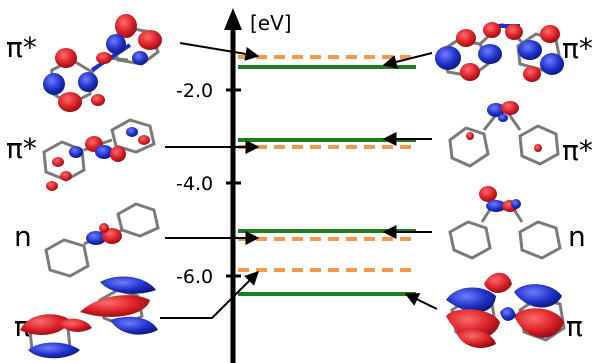  I want to click on axis-arrow-icon, so click(233, 19).